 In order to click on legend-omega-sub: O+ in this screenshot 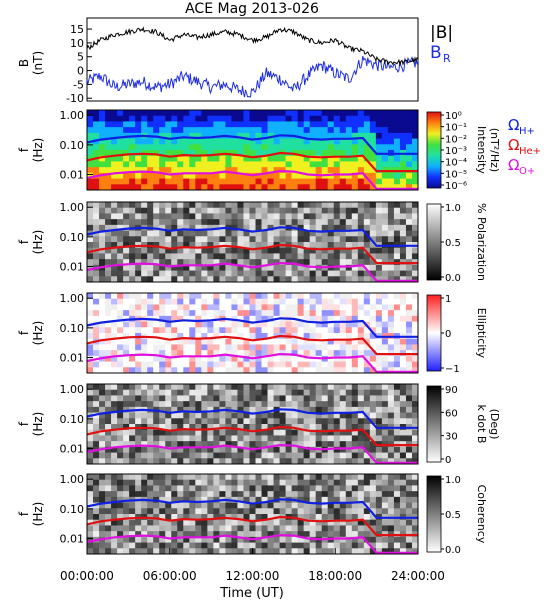, I will do `click(527, 171)`.